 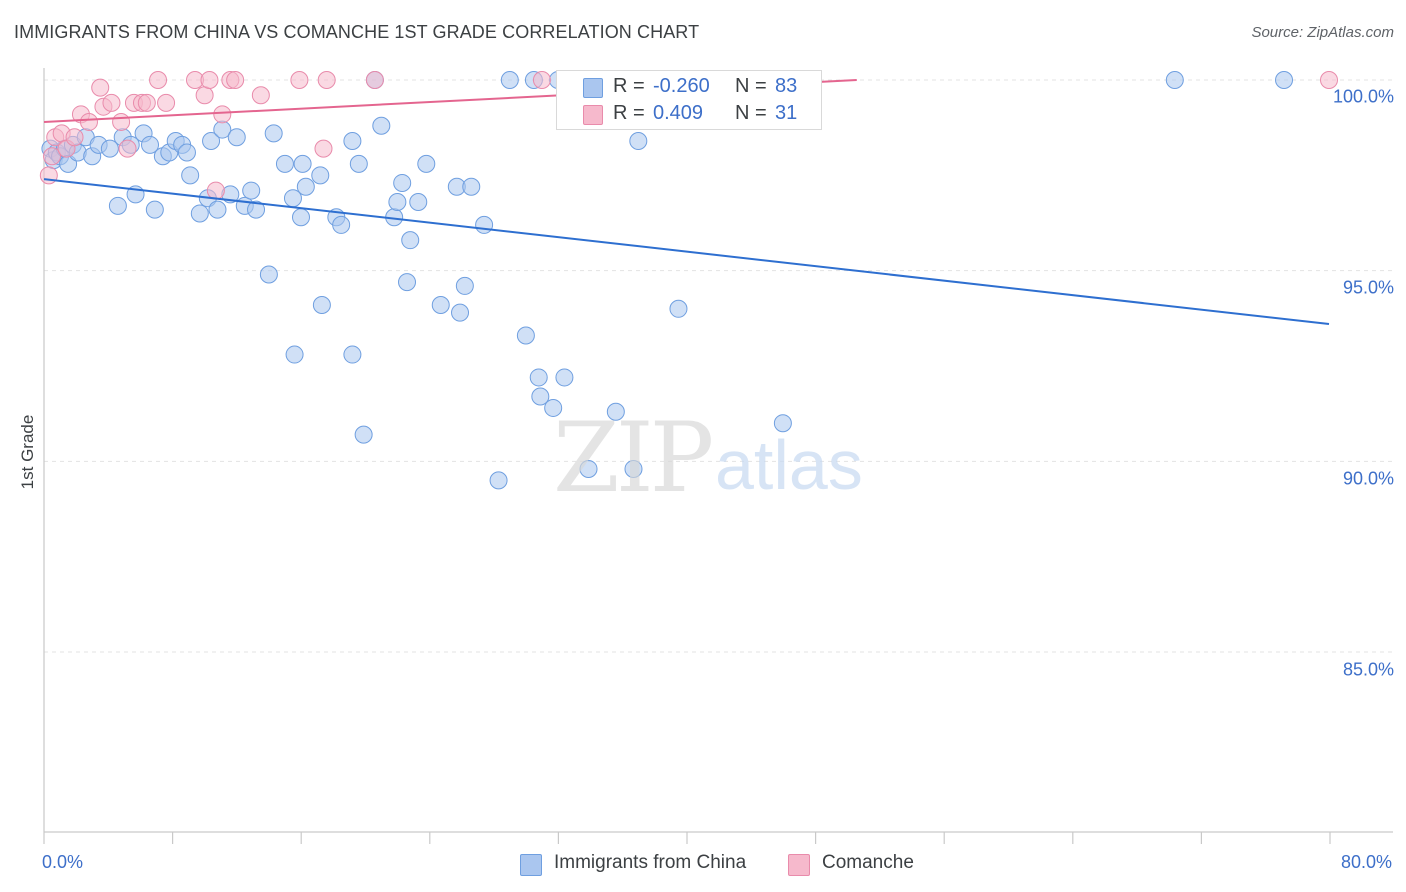 I want to click on watermark-atlas: atlas, so click(x=789, y=465).